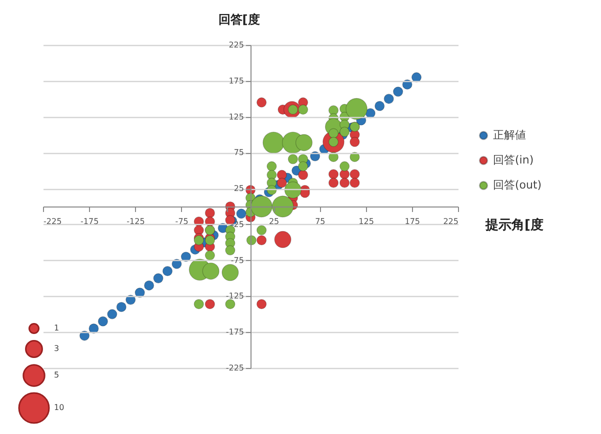 This screenshot has height=434, width=601. I want to click on y-tick-label: -125, so click(235, 296).